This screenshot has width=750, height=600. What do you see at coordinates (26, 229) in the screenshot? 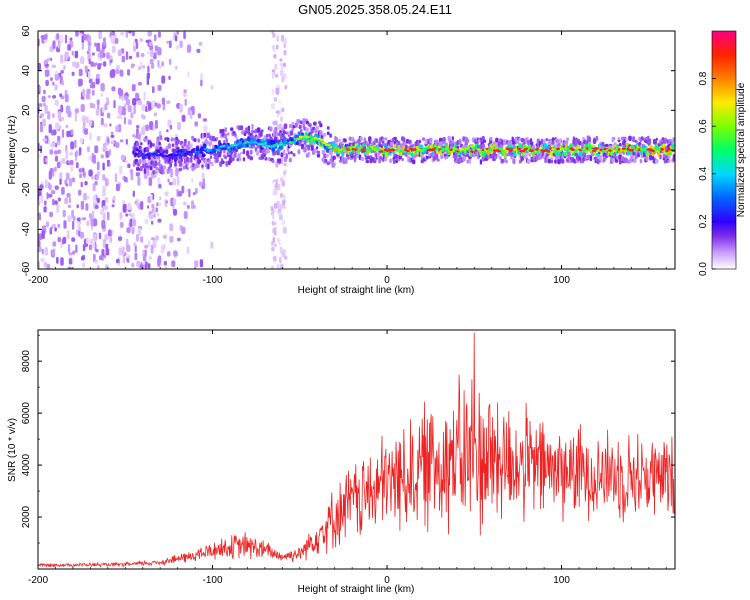
I see `spectrogram-y-tick-label: -40` at bounding box center [26, 229].